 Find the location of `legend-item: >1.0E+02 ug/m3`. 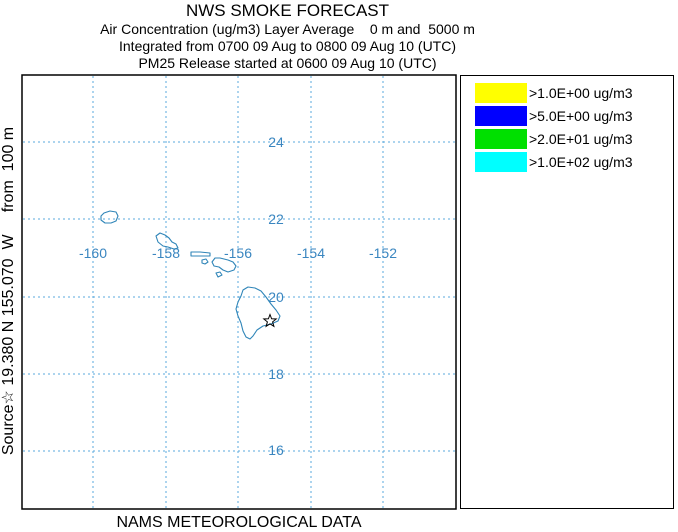

legend-item: >1.0E+02 ug/m3 is located at coordinates (554, 162).